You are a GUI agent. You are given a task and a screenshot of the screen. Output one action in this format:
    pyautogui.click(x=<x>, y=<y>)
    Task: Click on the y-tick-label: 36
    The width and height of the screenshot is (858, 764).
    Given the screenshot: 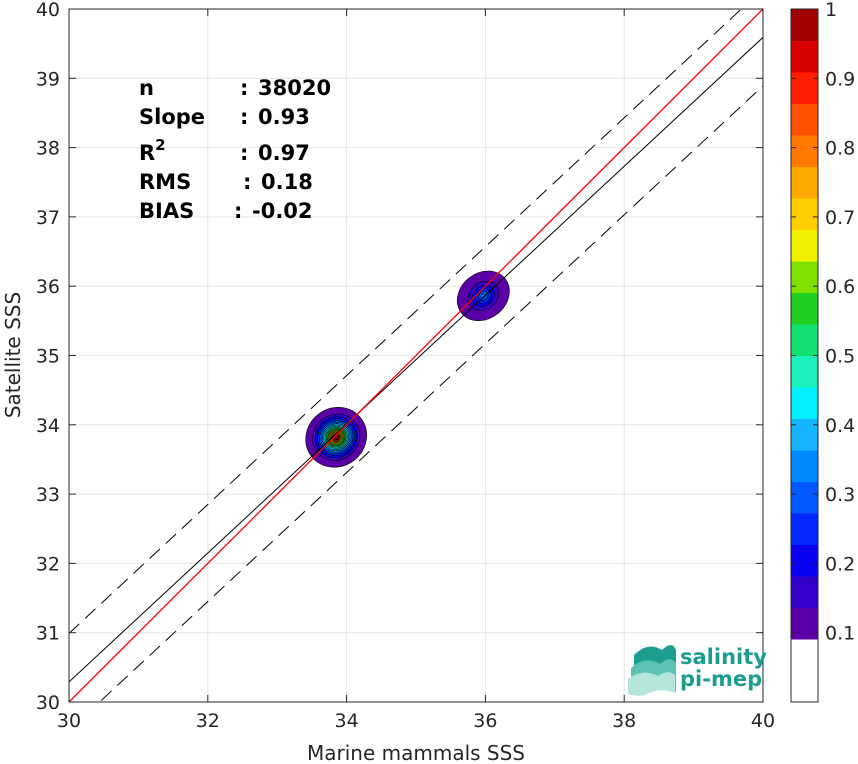 What is the action you would take?
    pyautogui.click(x=48, y=287)
    